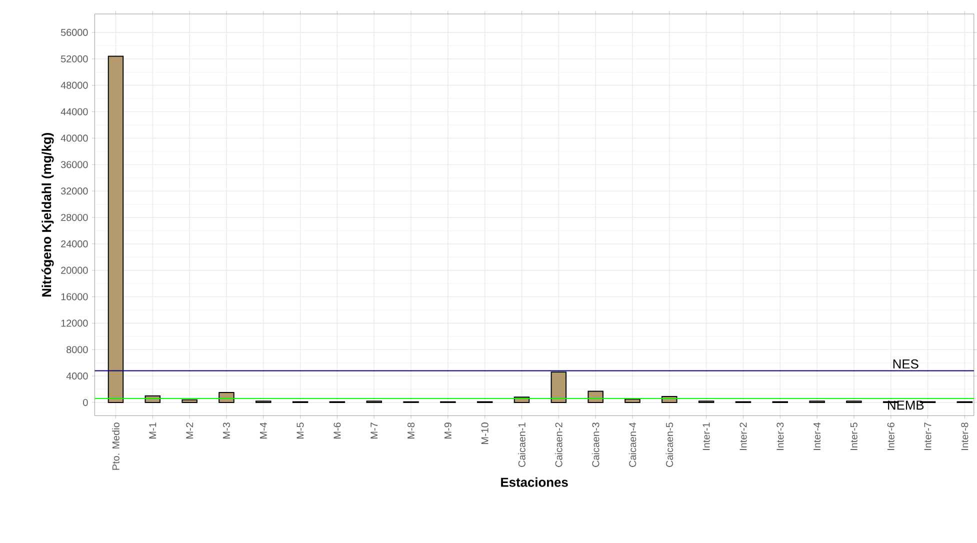 This screenshot has width=977, height=543. Describe the element at coordinates (74, 138) in the screenshot. I see `y-tick-label: 40000` at that location.